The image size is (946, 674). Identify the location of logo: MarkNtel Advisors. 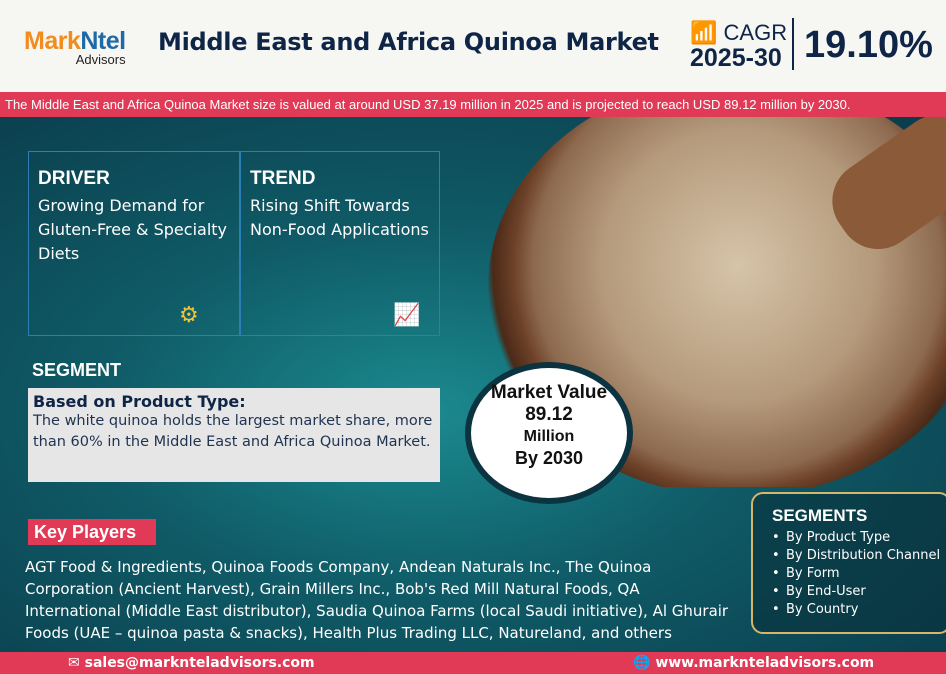
(75, 47).